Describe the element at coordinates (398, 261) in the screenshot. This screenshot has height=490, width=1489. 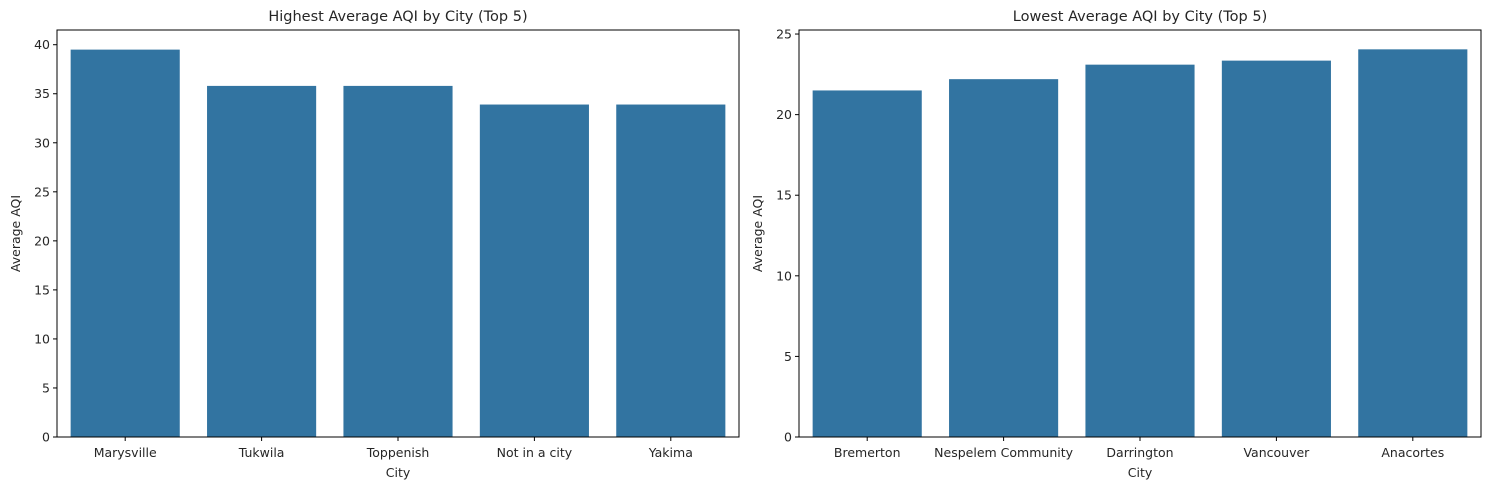
I see `bar-toppenish` at that location.